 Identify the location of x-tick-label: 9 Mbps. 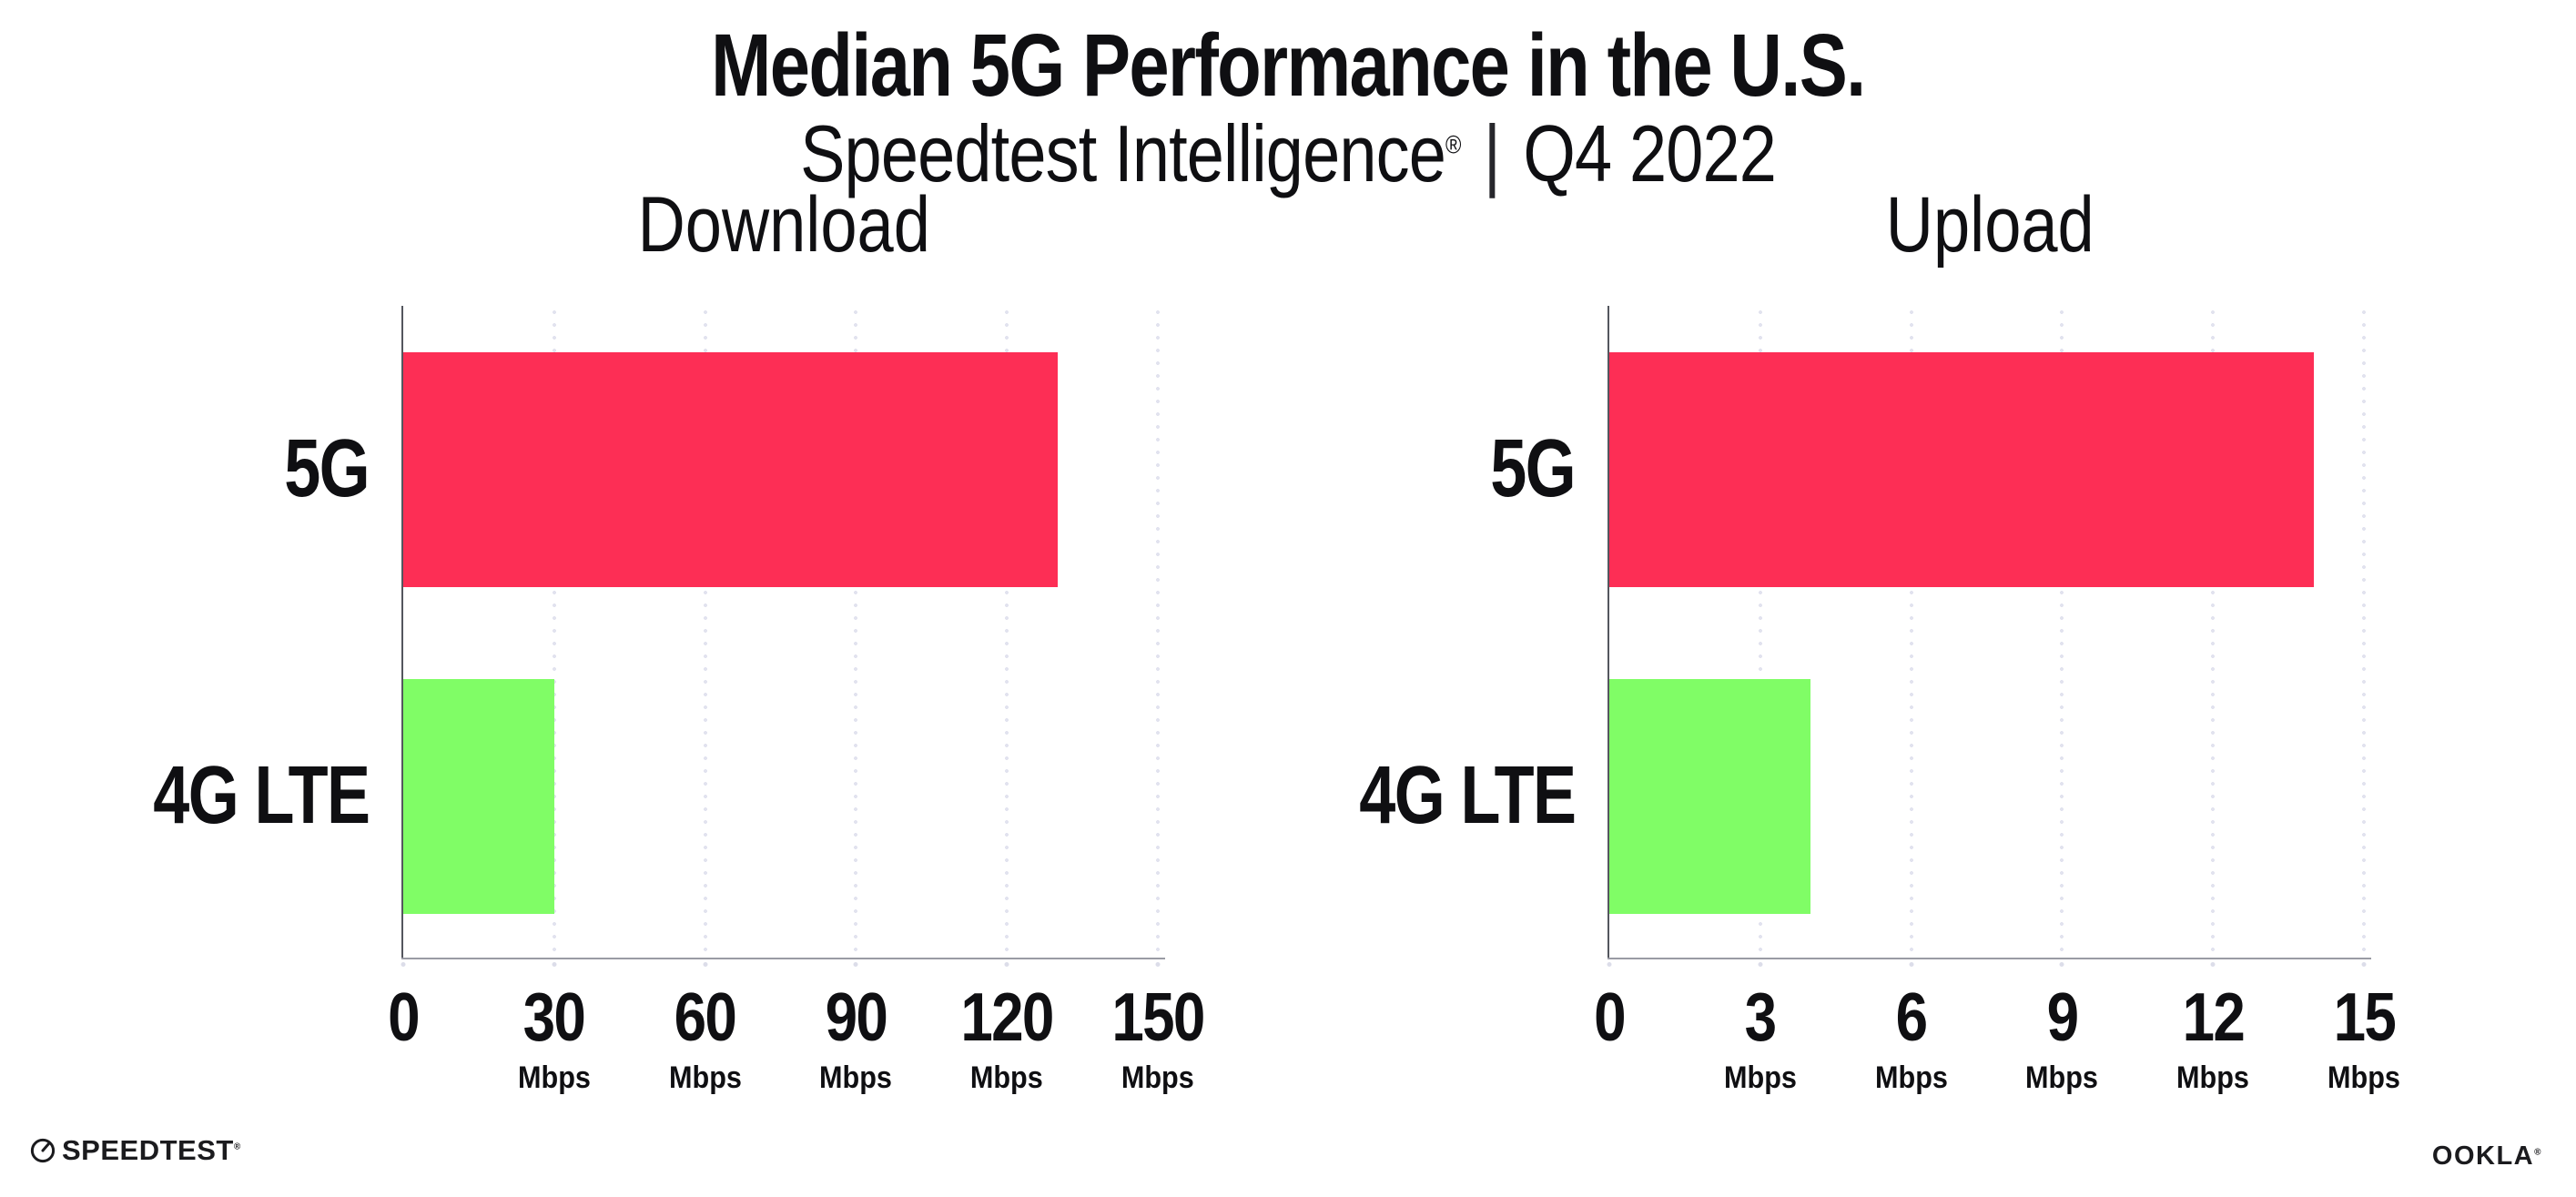
(2062, 1037).